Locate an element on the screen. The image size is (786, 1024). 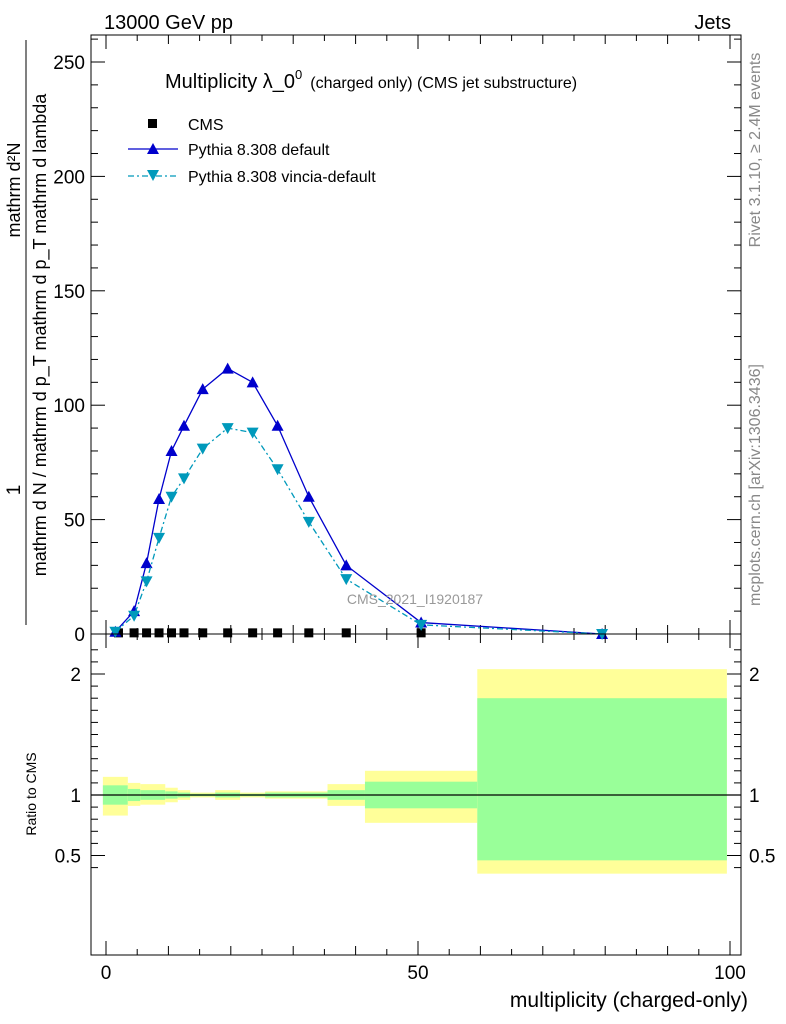
ratio-ytick-label-right: 0.5 is located at coordinates (762, 857).